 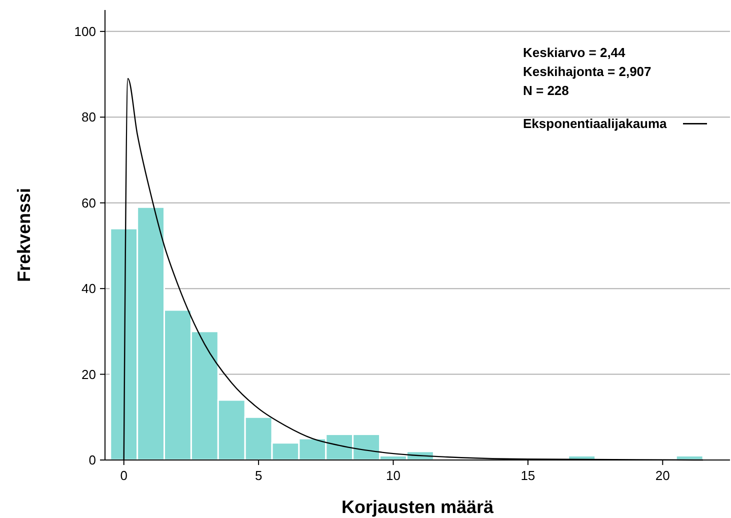 What do you see at coordinates (418, 507) in the screenshot?
I see `x-axis-title: Korjausten määrä` at bounding box center [418, 507].